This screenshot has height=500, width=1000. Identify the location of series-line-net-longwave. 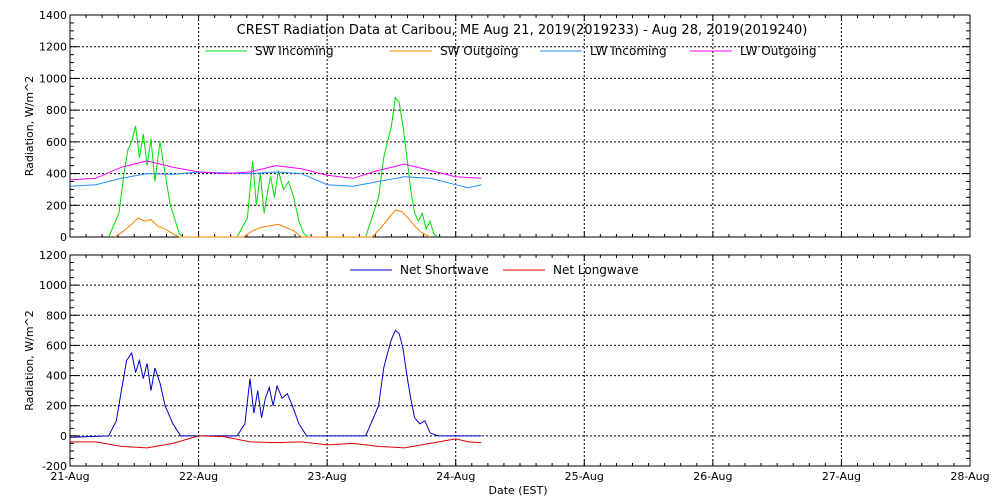
(276, 442).